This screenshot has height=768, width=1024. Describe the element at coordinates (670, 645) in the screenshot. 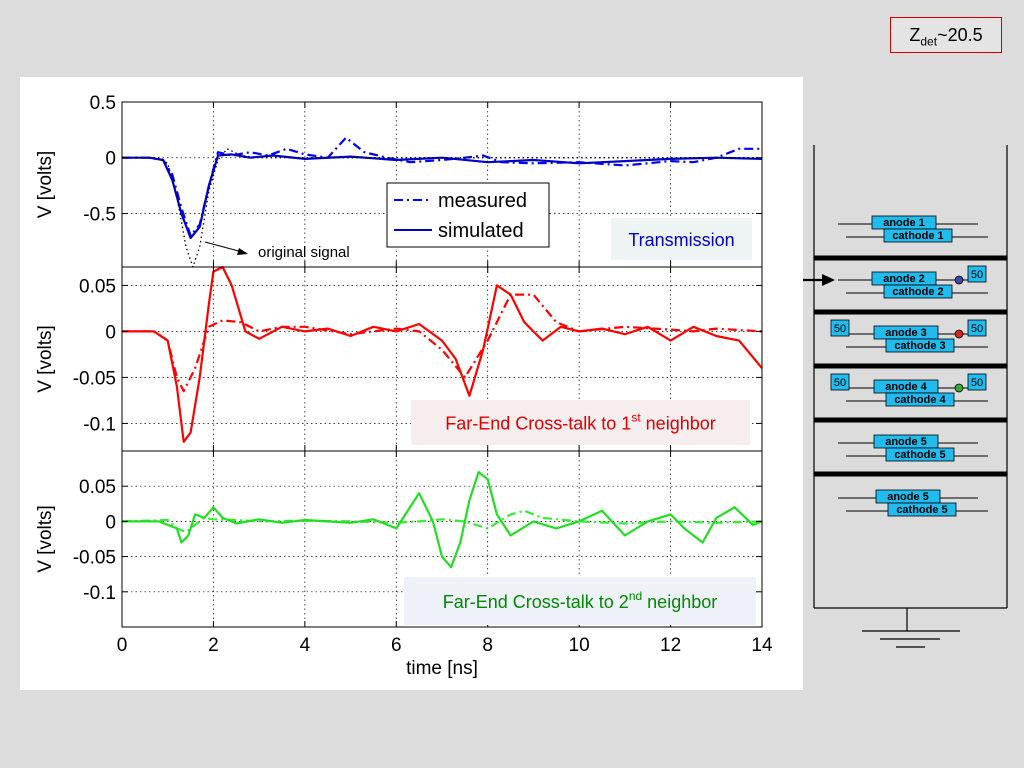

I see `x-tick-label: 12` at that location.